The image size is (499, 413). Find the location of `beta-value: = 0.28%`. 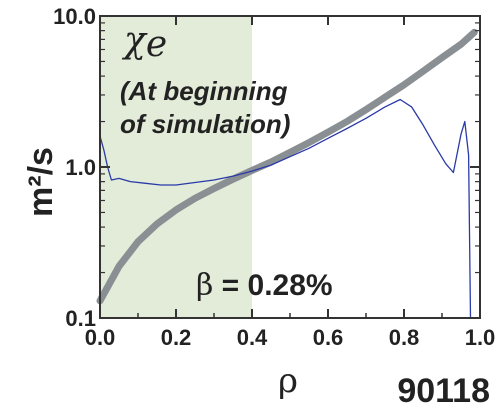

beta-value: = 0.28% is located at coordinates (272, 285).